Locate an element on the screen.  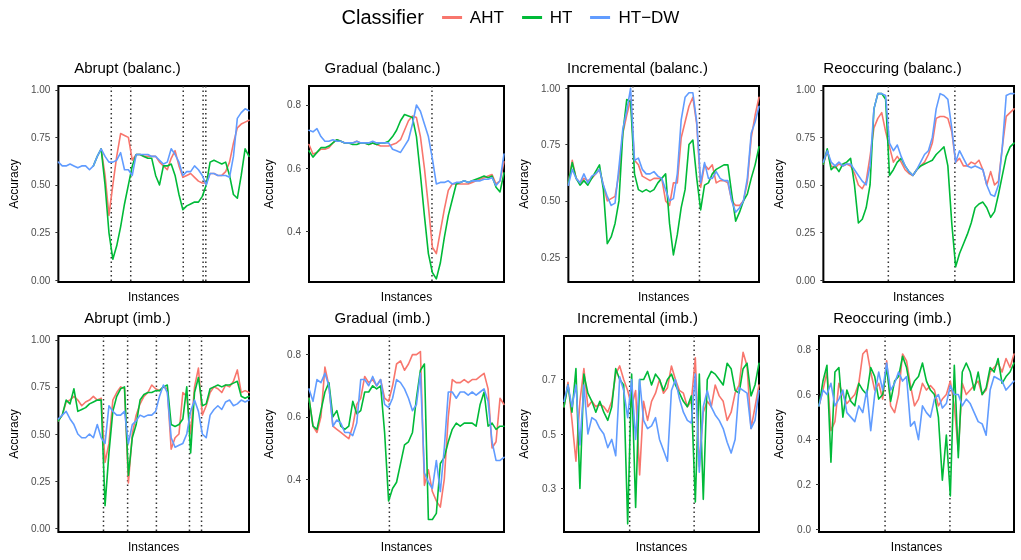
chart-title: Incremental (imb.) is located at coordinates (637, 317).